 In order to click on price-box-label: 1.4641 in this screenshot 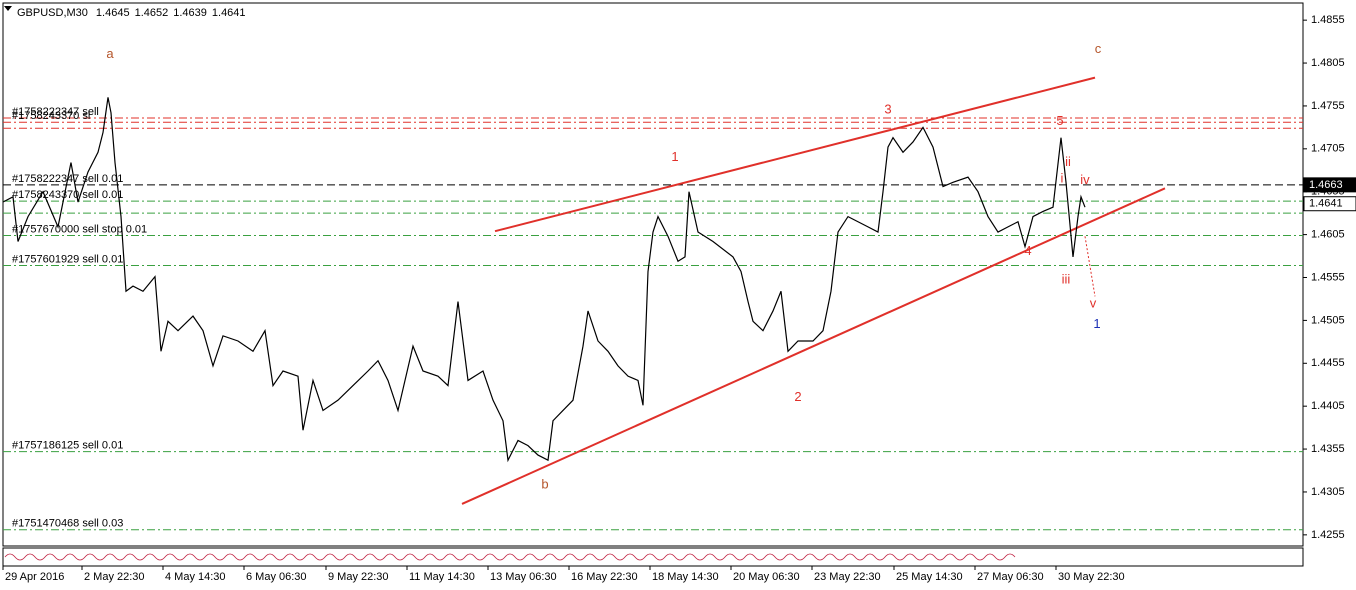, I will do `click(1326, 204)`.